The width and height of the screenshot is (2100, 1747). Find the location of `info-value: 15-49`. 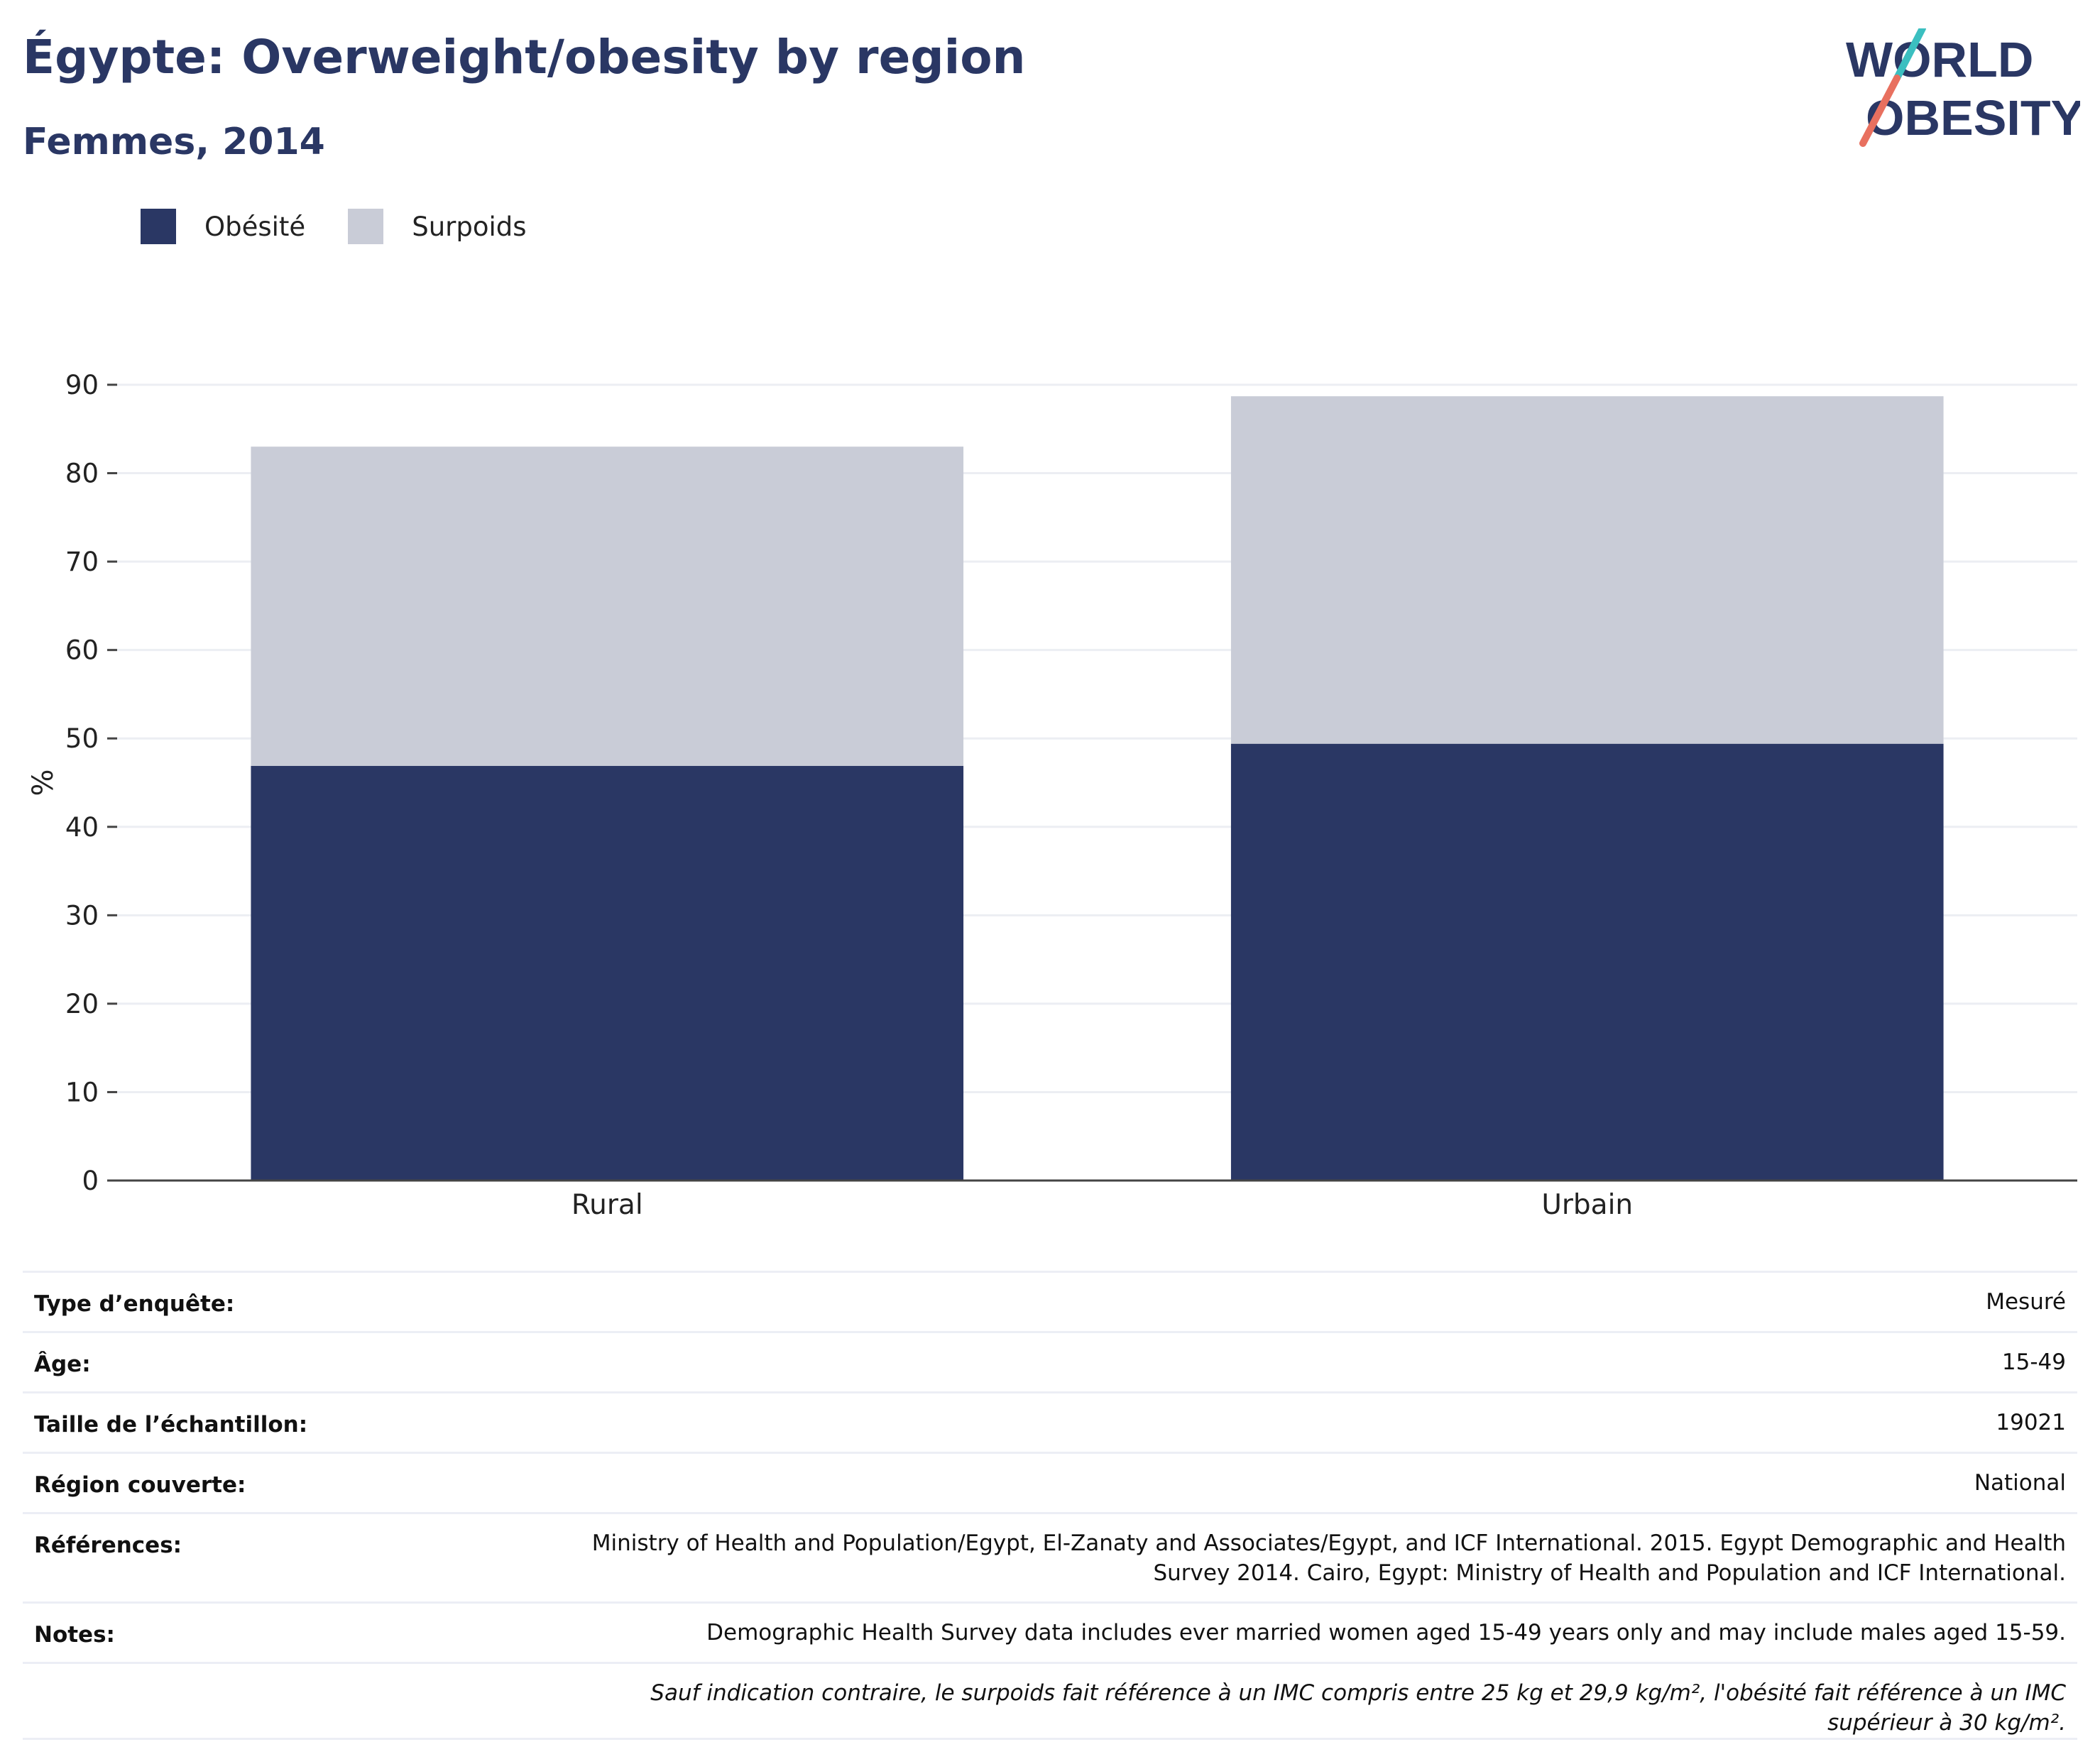

info-value: 15-49 is located at coordinates (2033, 1362).